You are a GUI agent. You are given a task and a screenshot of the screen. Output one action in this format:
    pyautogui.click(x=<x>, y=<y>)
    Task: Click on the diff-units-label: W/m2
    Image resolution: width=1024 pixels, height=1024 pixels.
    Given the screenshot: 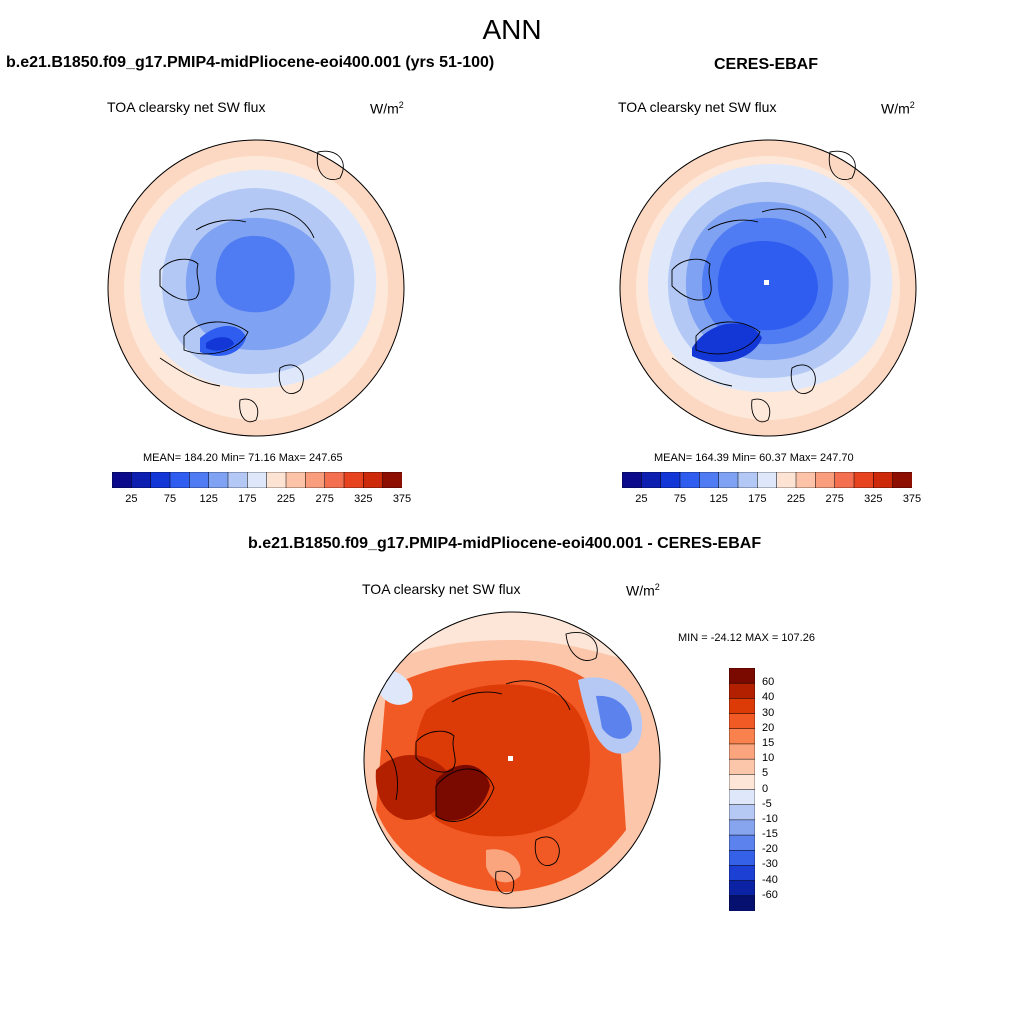 What is the action you would take?
    pyautogui.click(x=643, y=590)
    